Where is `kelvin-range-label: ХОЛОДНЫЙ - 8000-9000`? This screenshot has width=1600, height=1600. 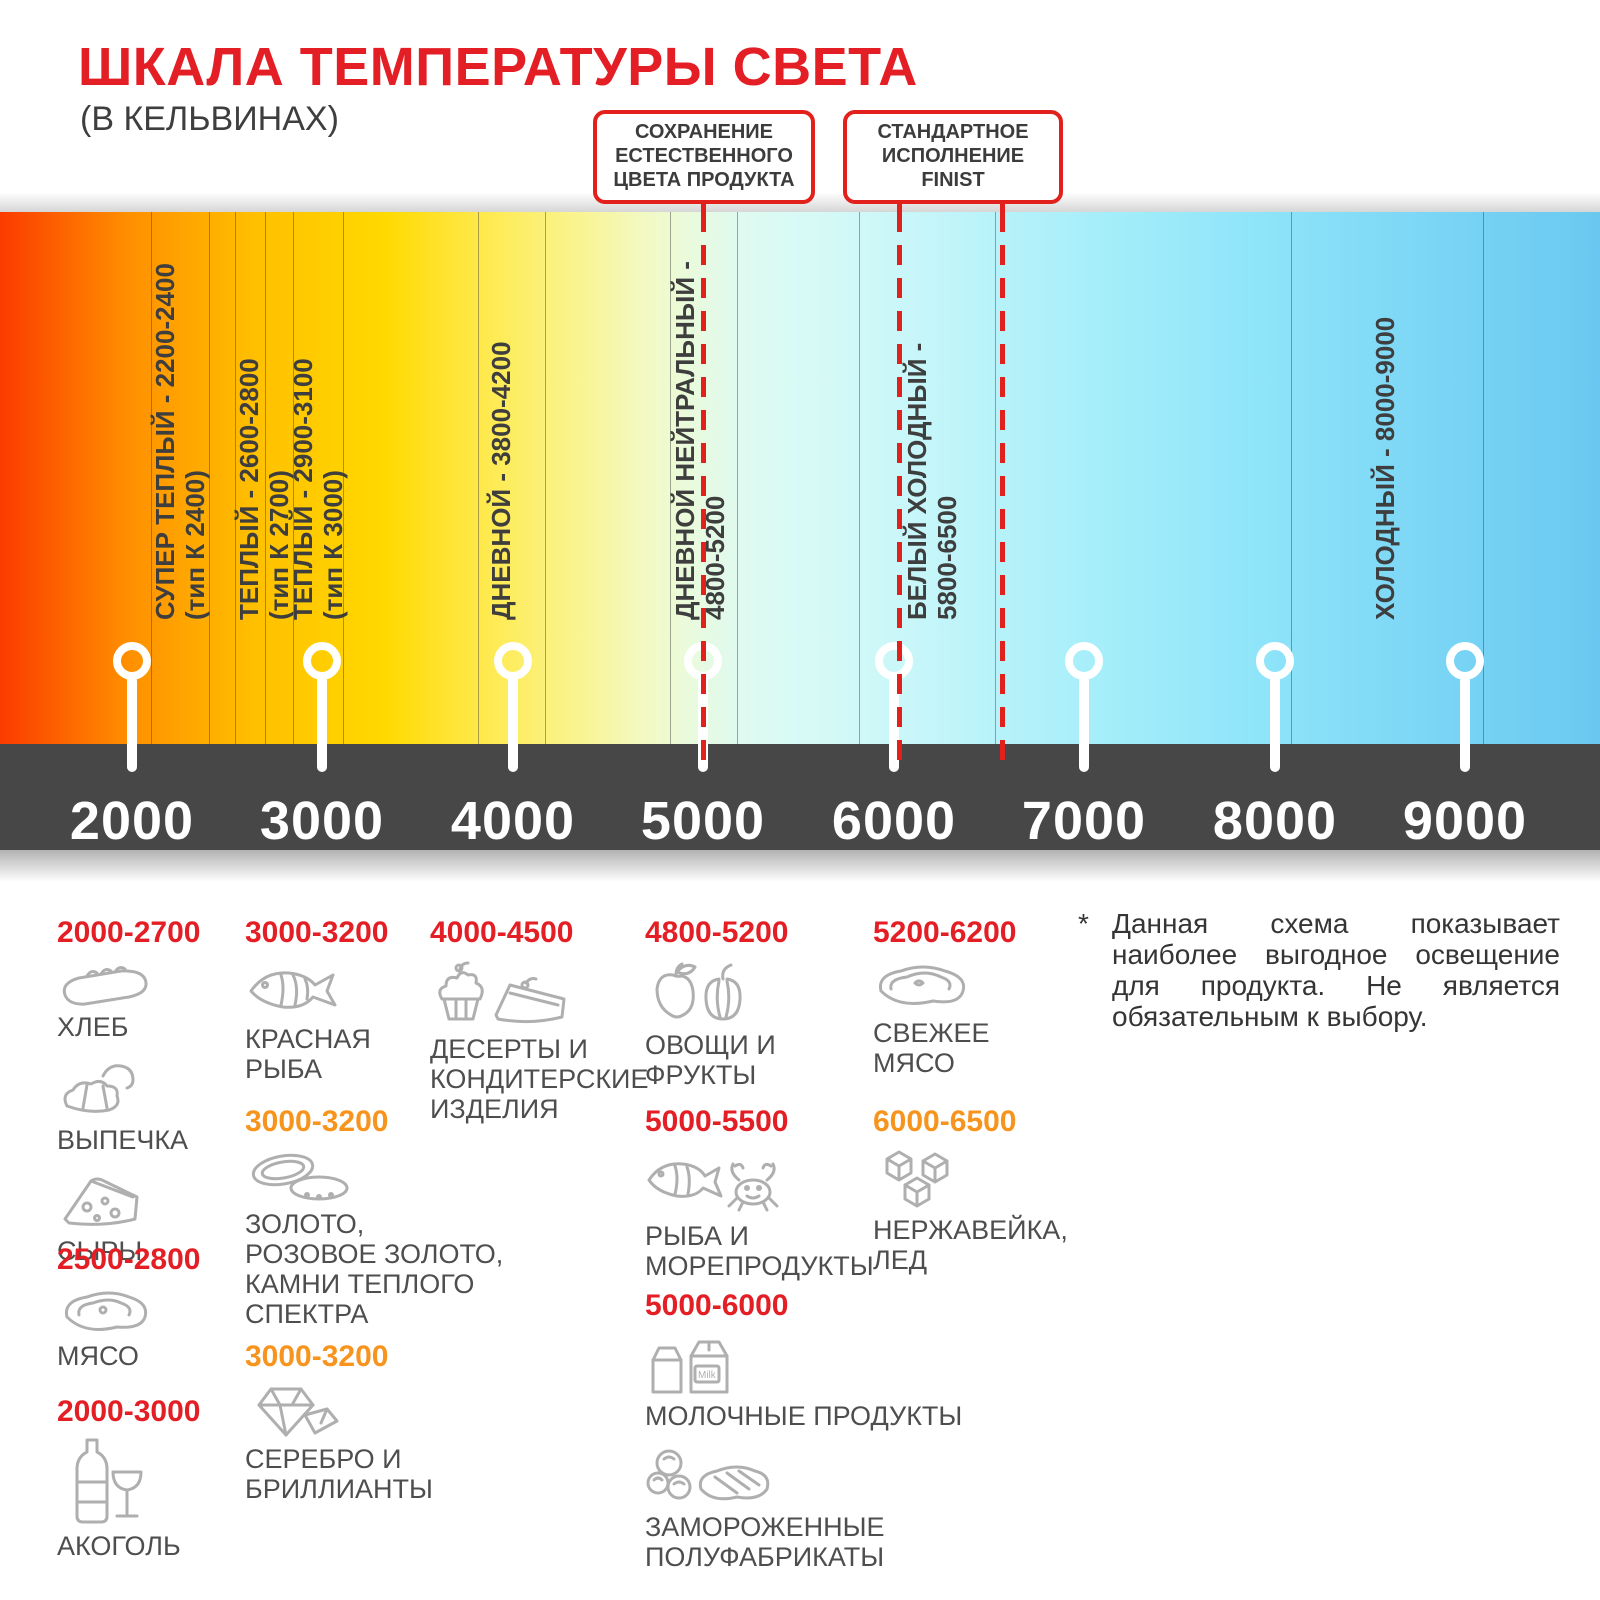
kelvin-range-label: ХОЛОДНЫЙ - 8000-9000 is located at coordinates (1385, 468).